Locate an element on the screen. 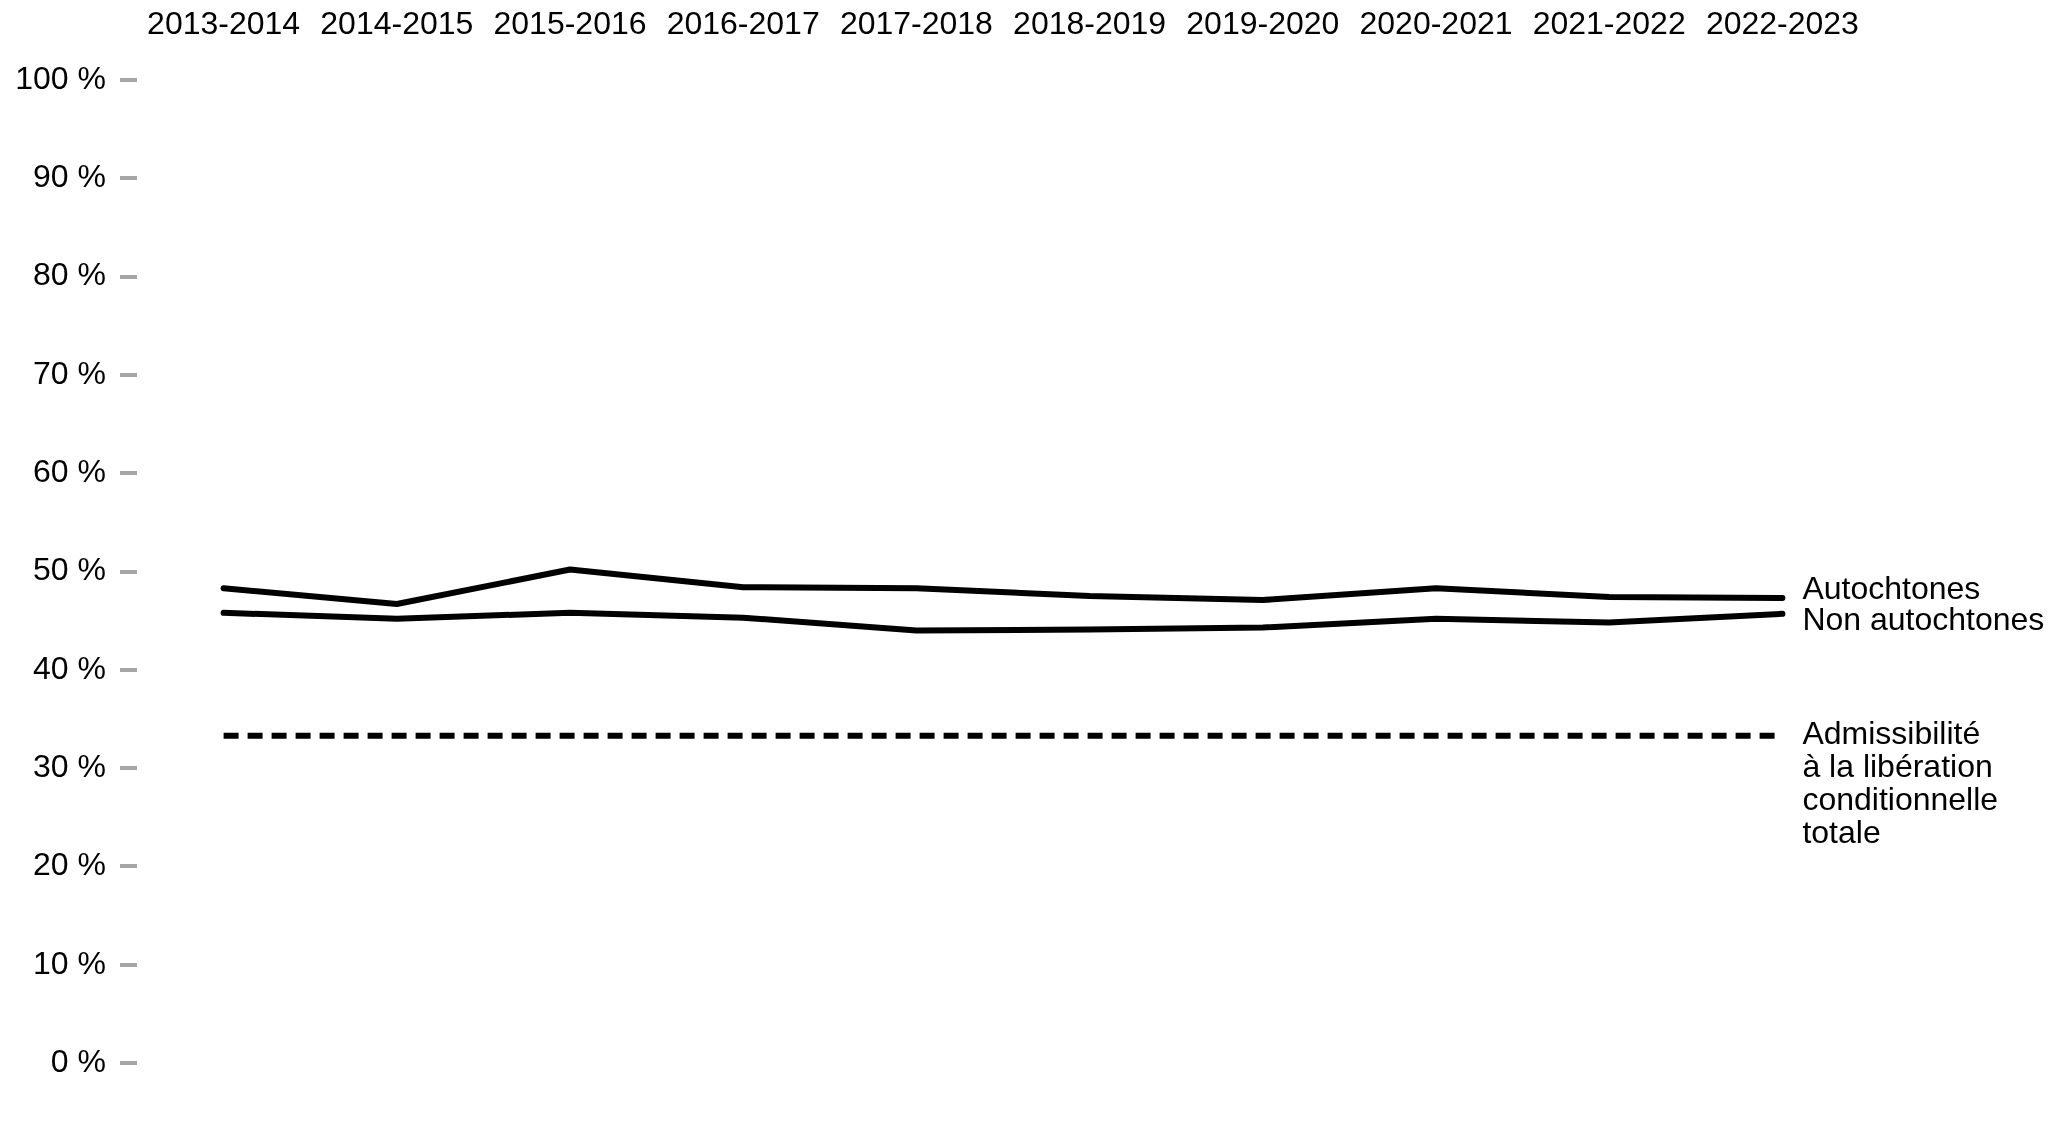 This screenshot has width=2063, height=1140. ref-line-label: Admissibilité à la libération conditionnelle totale is located at coordinates (1900, 783).